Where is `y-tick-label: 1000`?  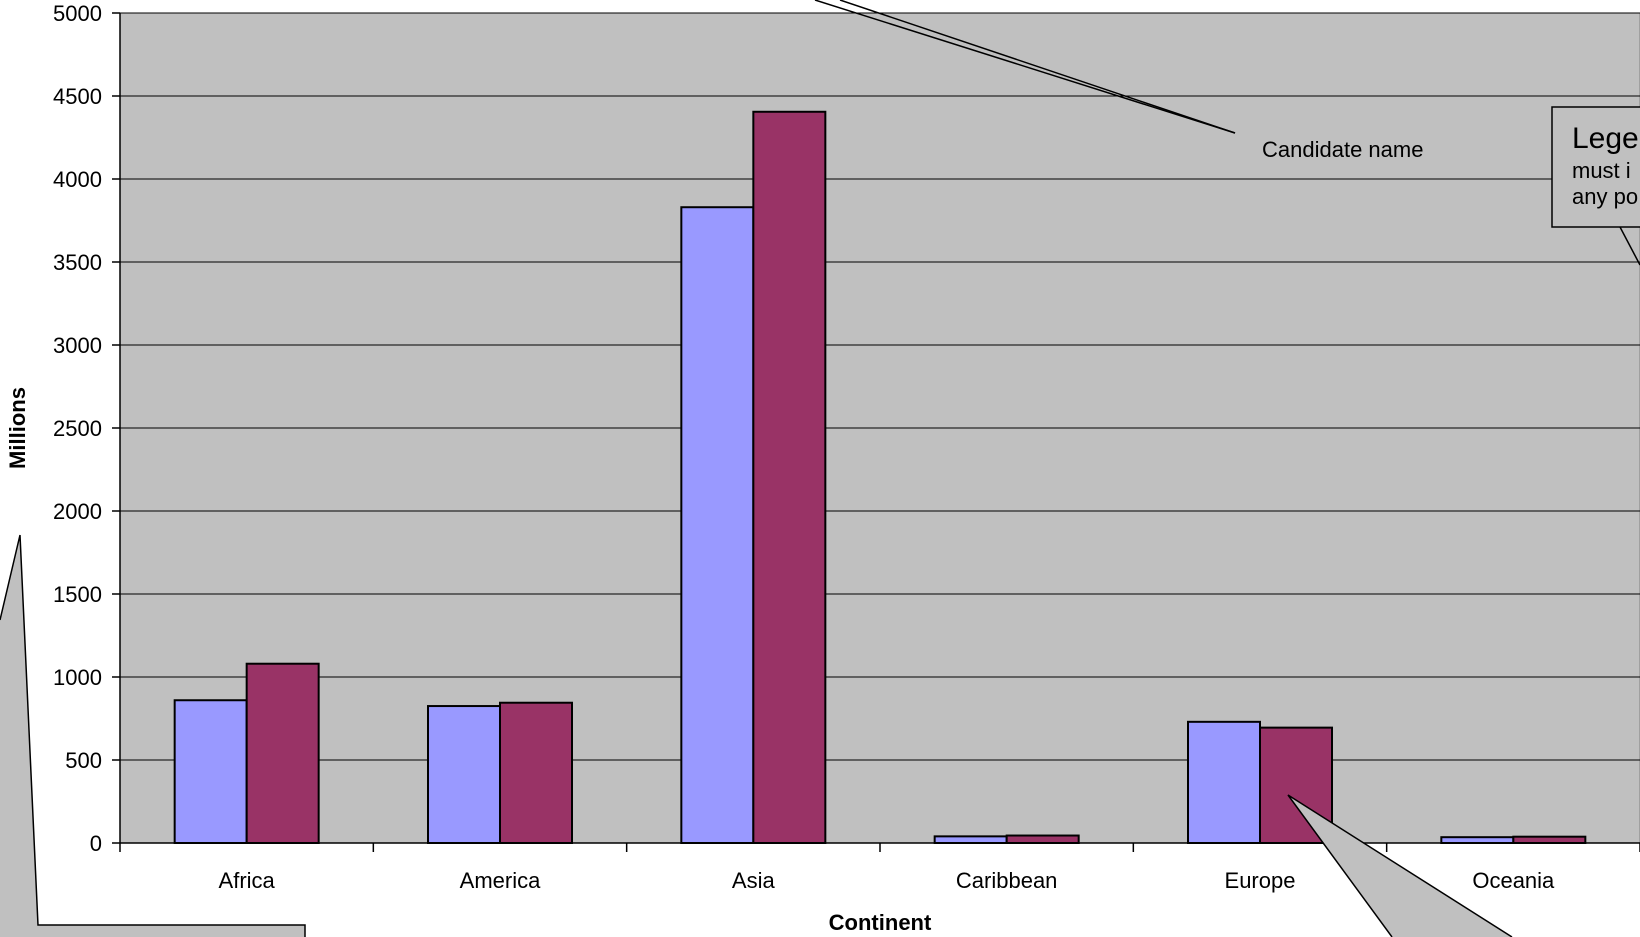
y-tick-label: 1000 is located at coordinates (77, 677).